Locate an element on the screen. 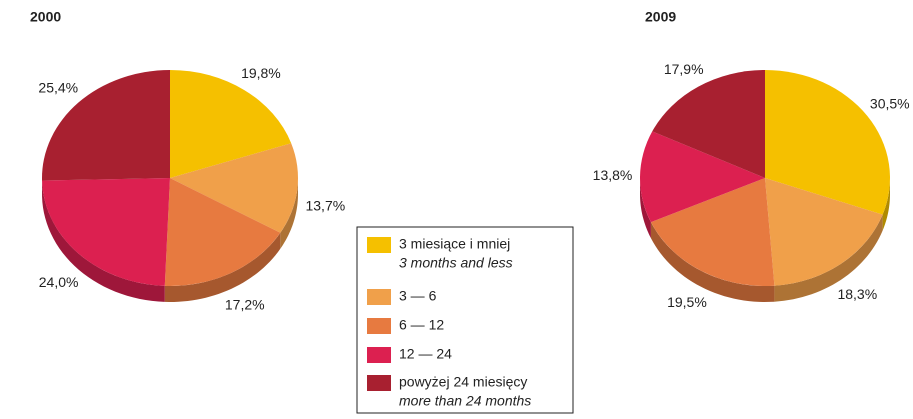  data-label: 19,8% is located at coordinates (261, 73).